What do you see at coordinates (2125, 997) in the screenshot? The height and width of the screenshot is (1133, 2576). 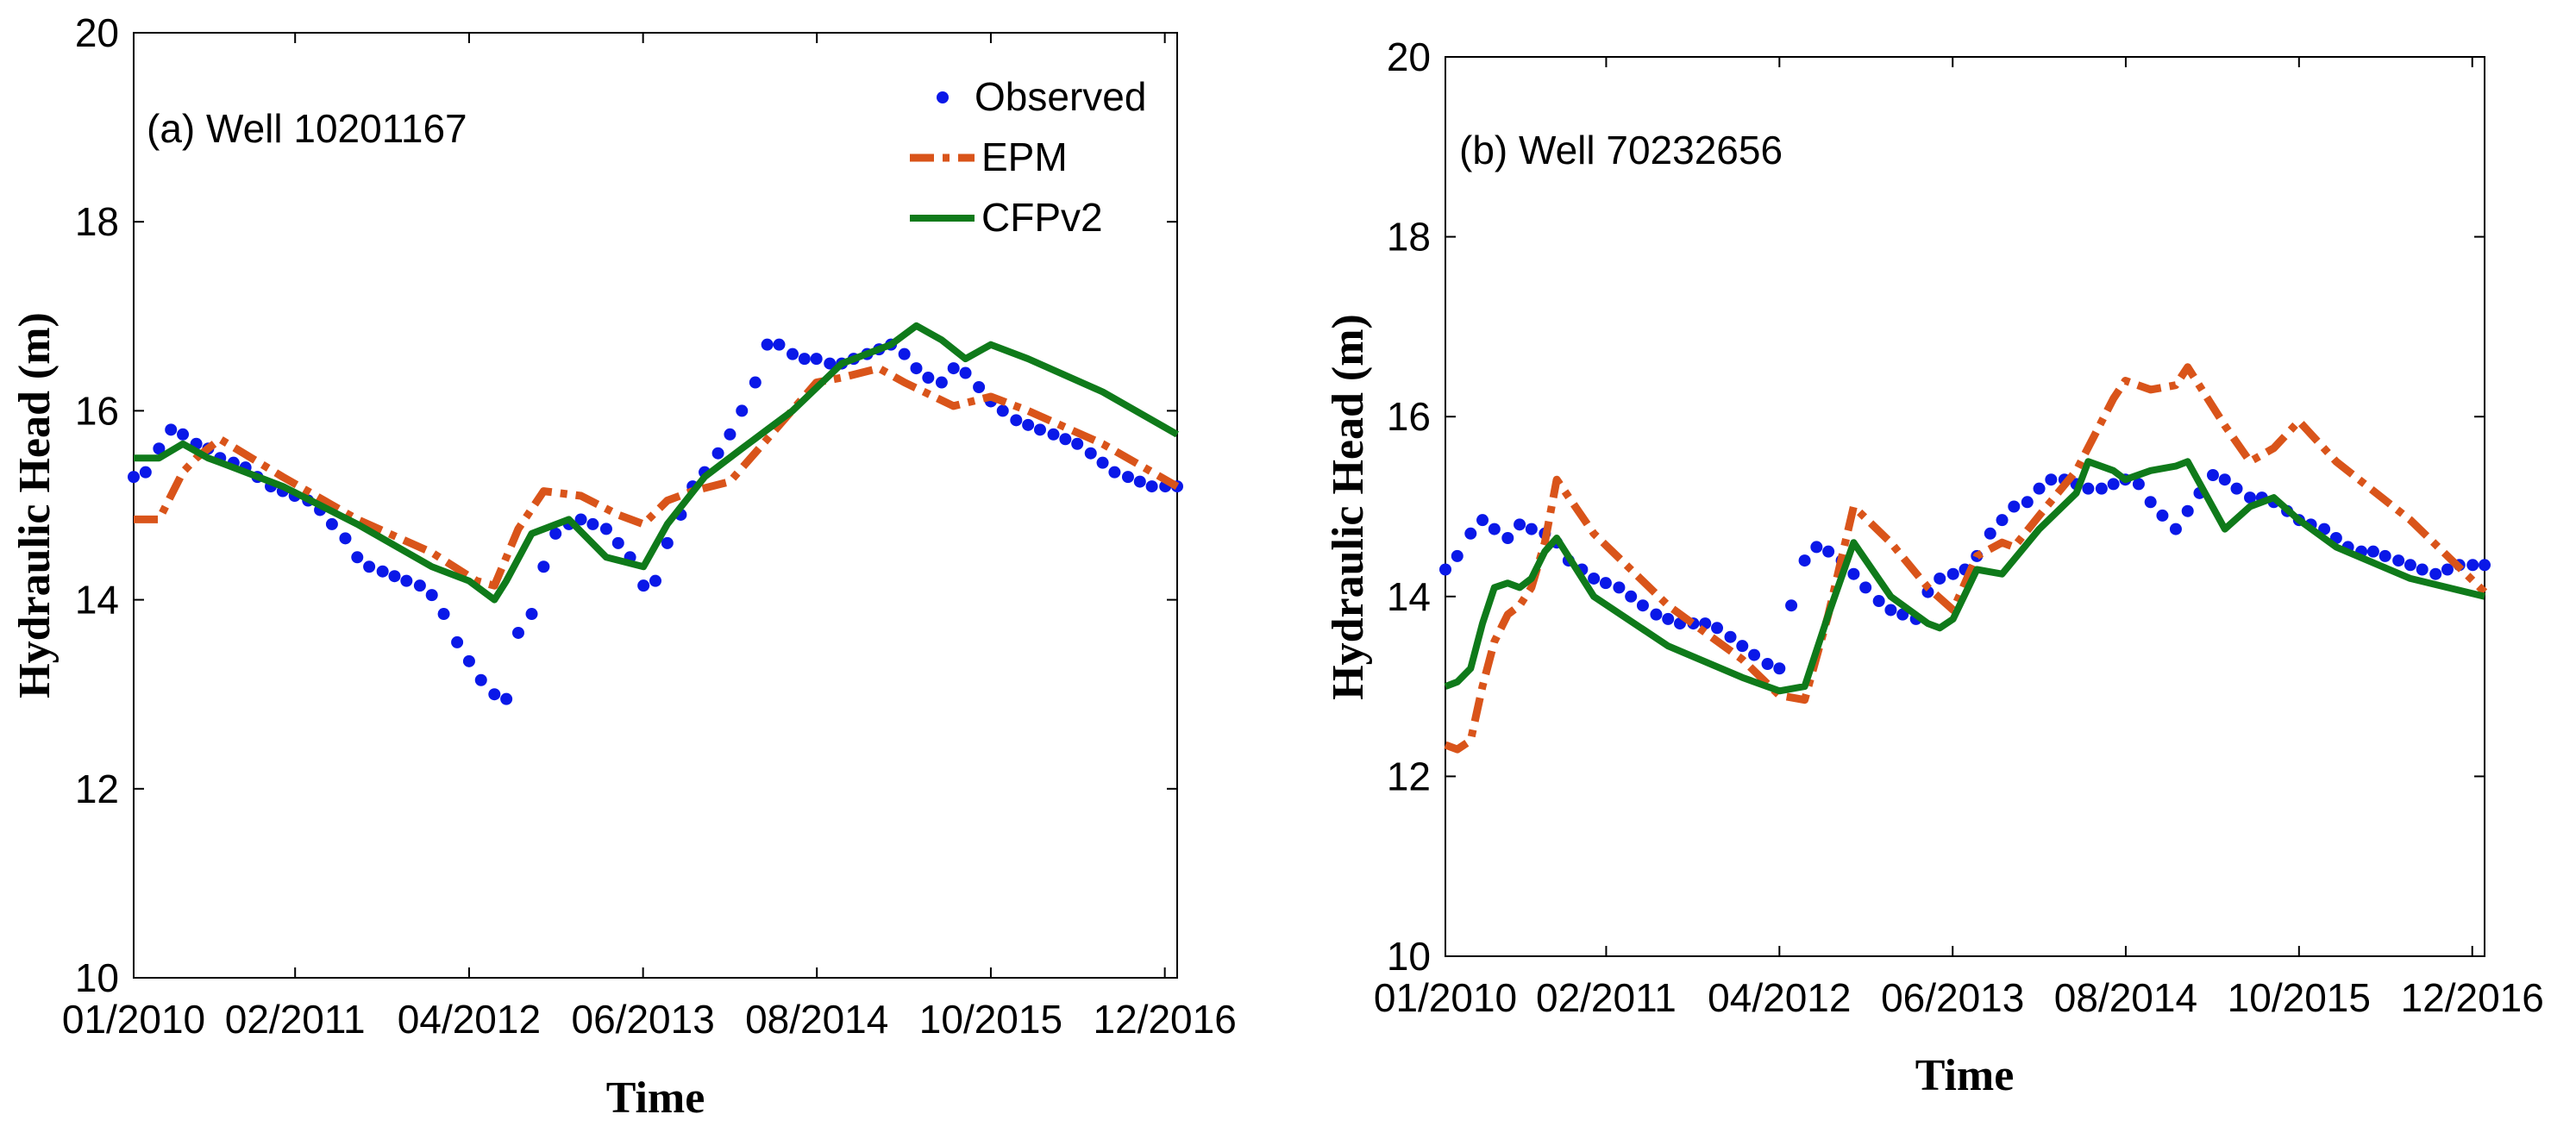 I see `x-tick-label-b: 08/2014` at bounding box center [2125, 997].